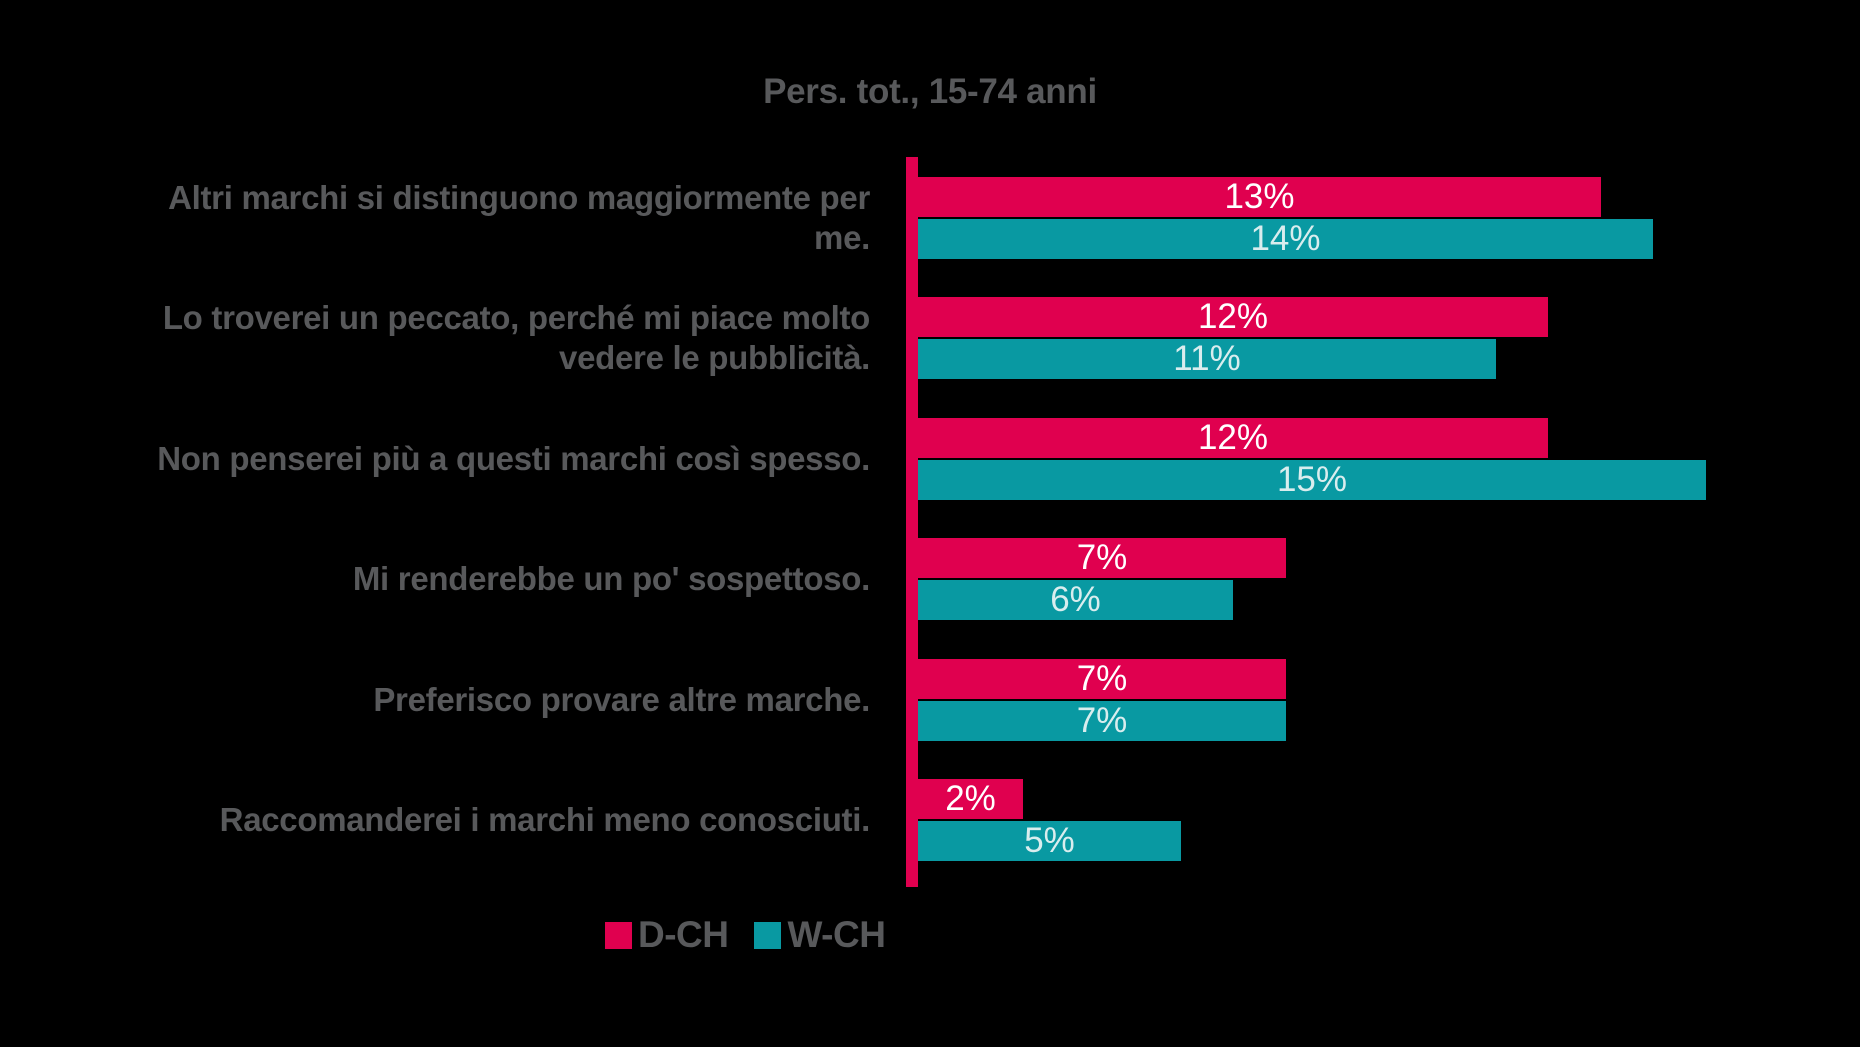  I want to click on bar-wch: 5%, so click(1049, 841).